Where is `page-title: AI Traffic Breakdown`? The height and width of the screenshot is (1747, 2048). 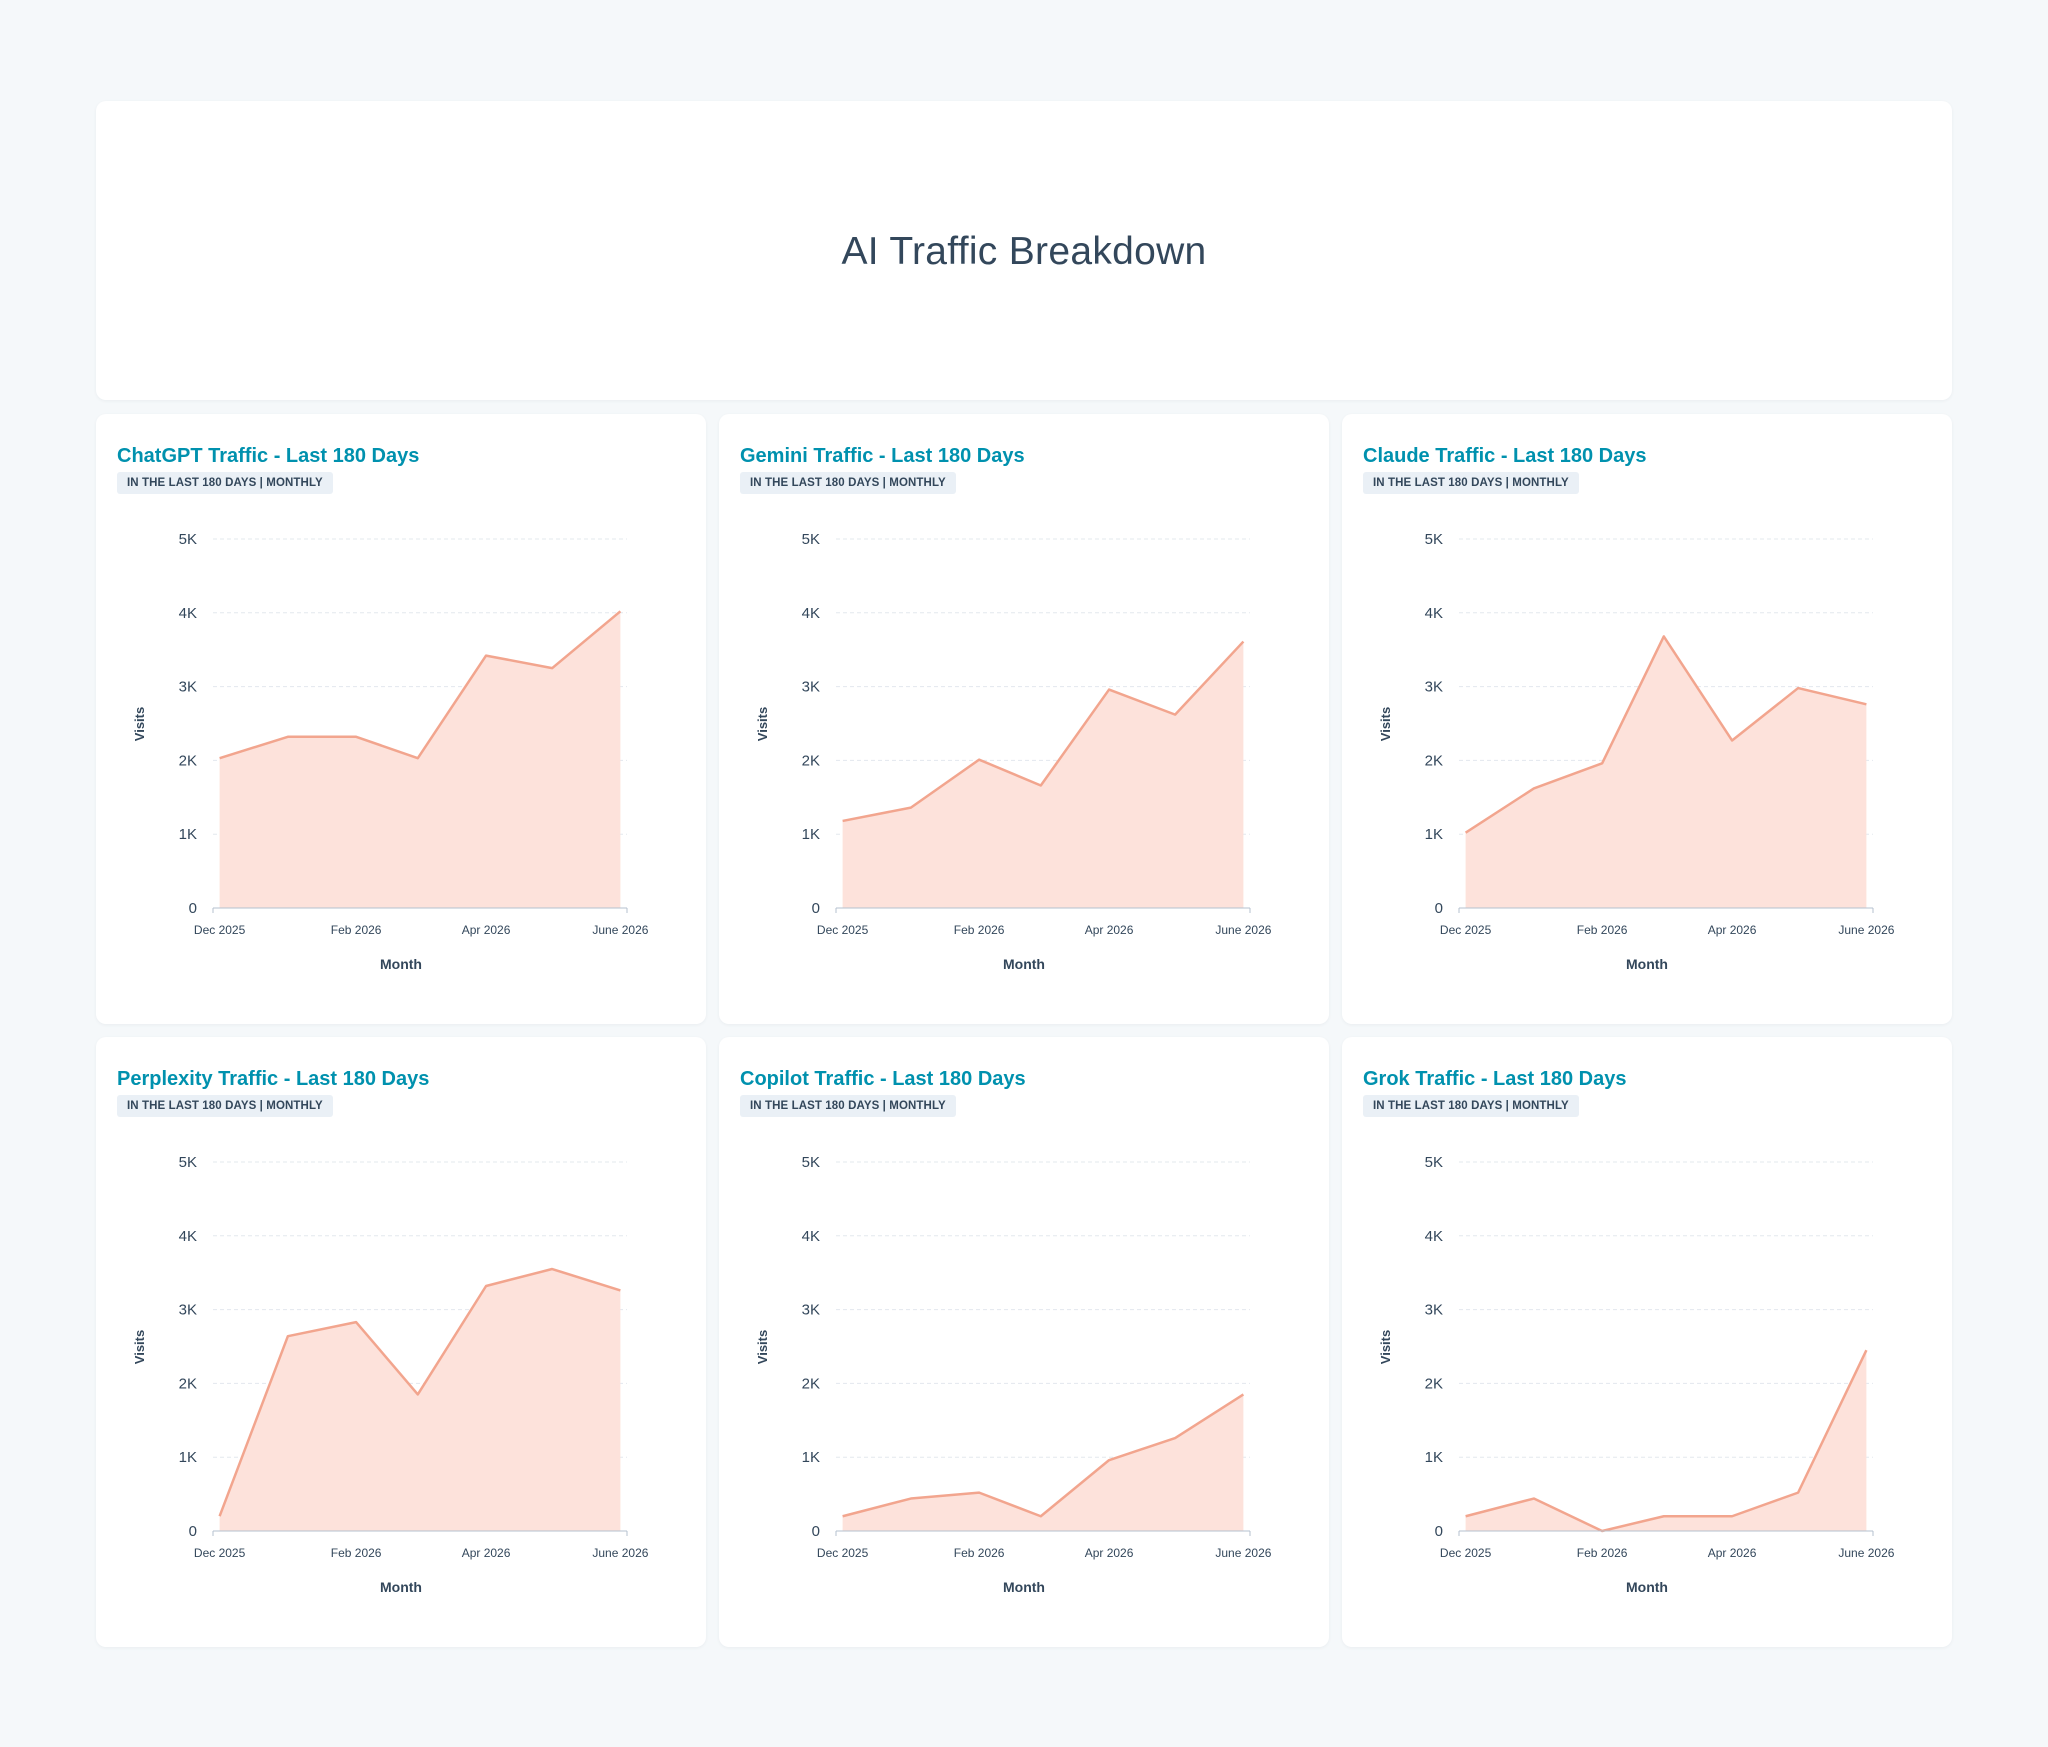
page-title: AI Traffic Breakdown is located at coordinates (1024, 251).